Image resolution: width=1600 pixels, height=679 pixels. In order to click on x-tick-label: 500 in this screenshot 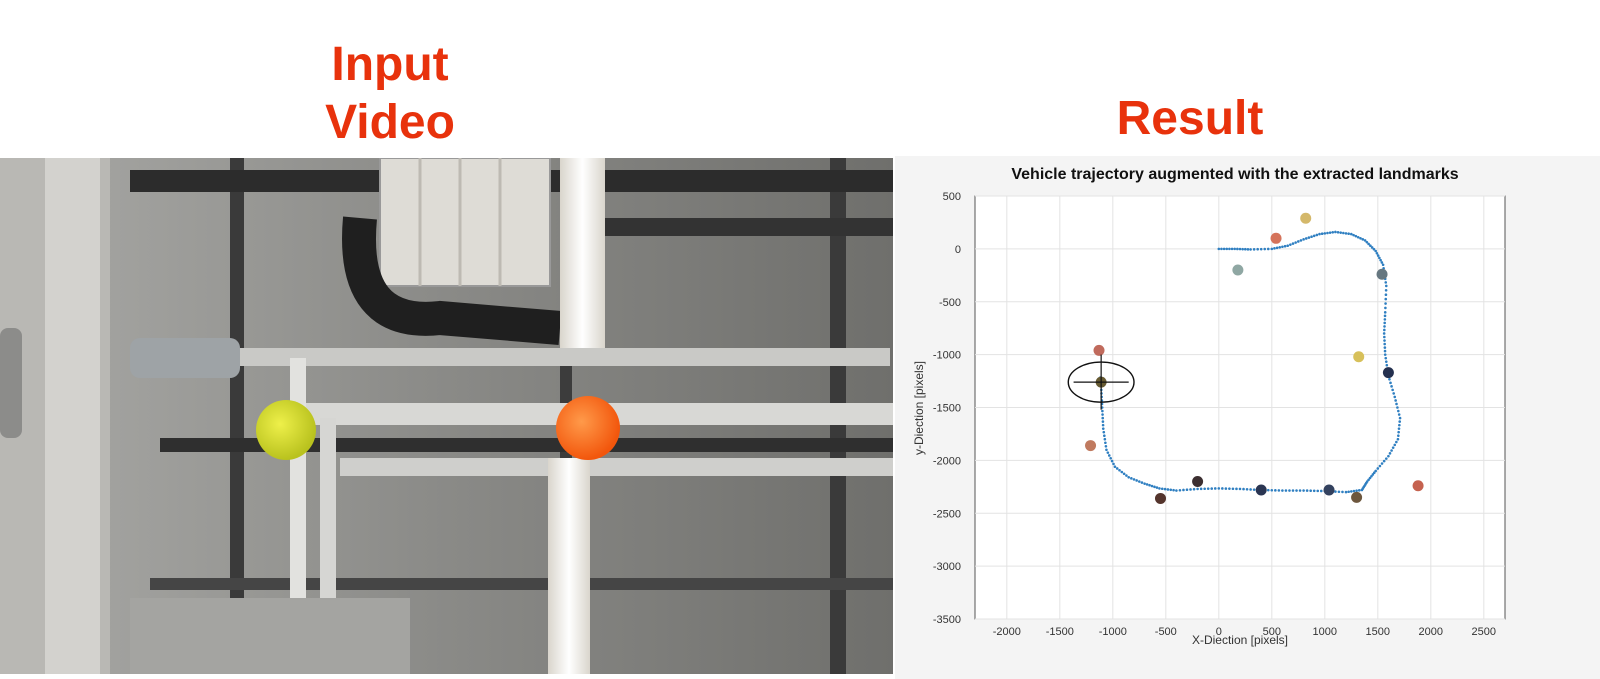, I will do `click(1272, 632)`.